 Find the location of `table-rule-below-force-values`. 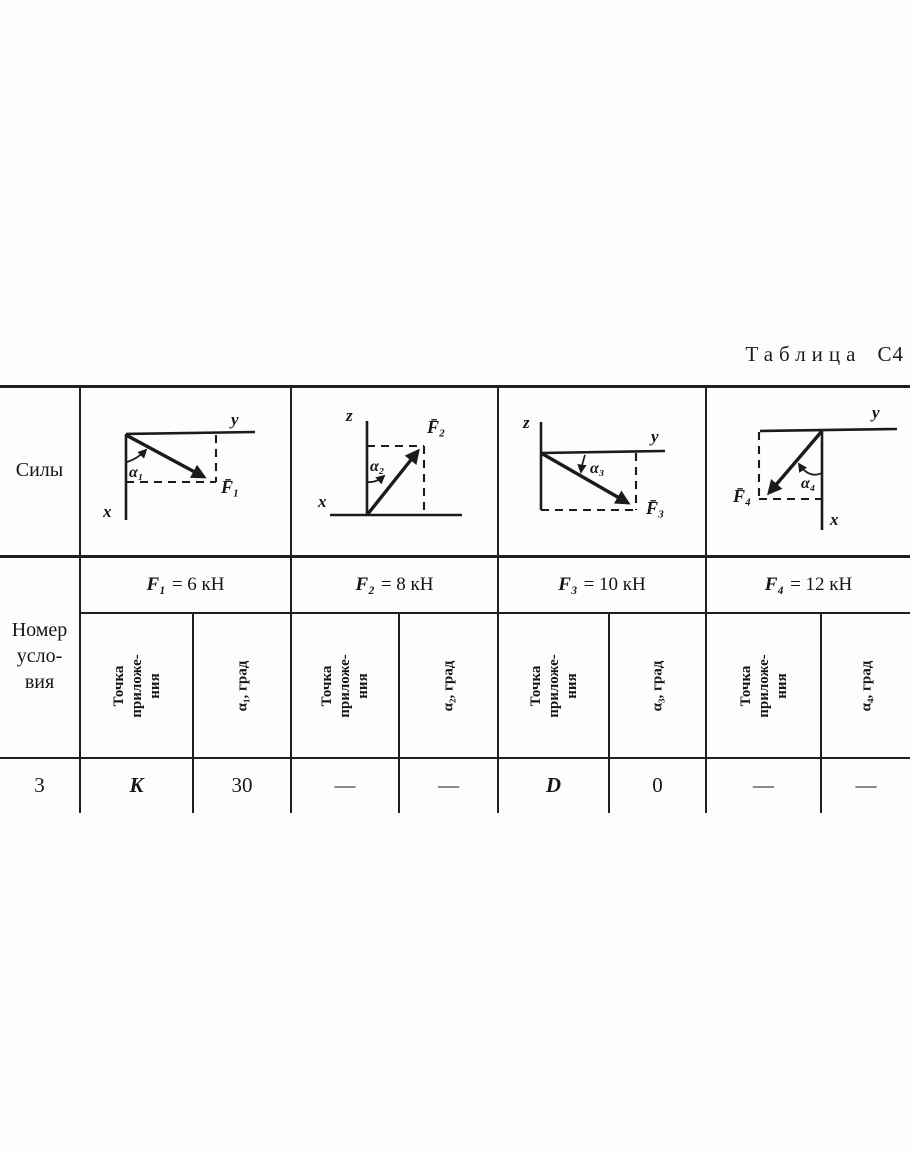

table-rule-below-force-values is located at coordinates (494, 613).